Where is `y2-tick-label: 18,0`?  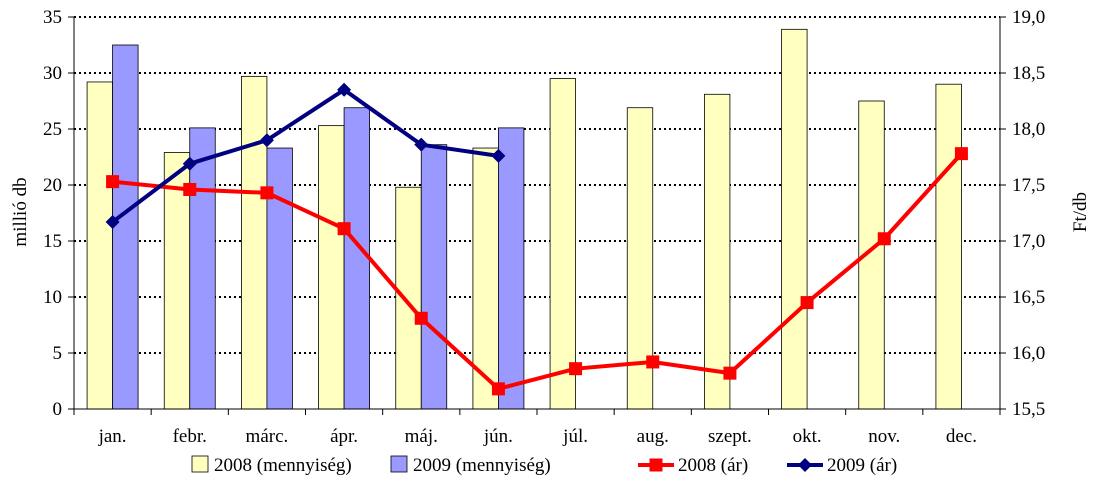 y2-tick-label: 18,0 is located at coordinates (1028, 129).